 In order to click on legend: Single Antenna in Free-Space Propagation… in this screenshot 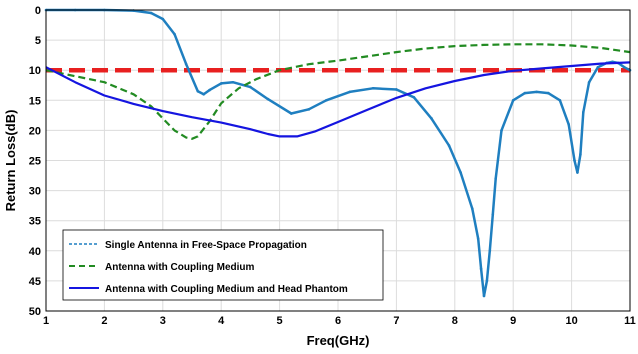, I will do `click(223, 265)`.